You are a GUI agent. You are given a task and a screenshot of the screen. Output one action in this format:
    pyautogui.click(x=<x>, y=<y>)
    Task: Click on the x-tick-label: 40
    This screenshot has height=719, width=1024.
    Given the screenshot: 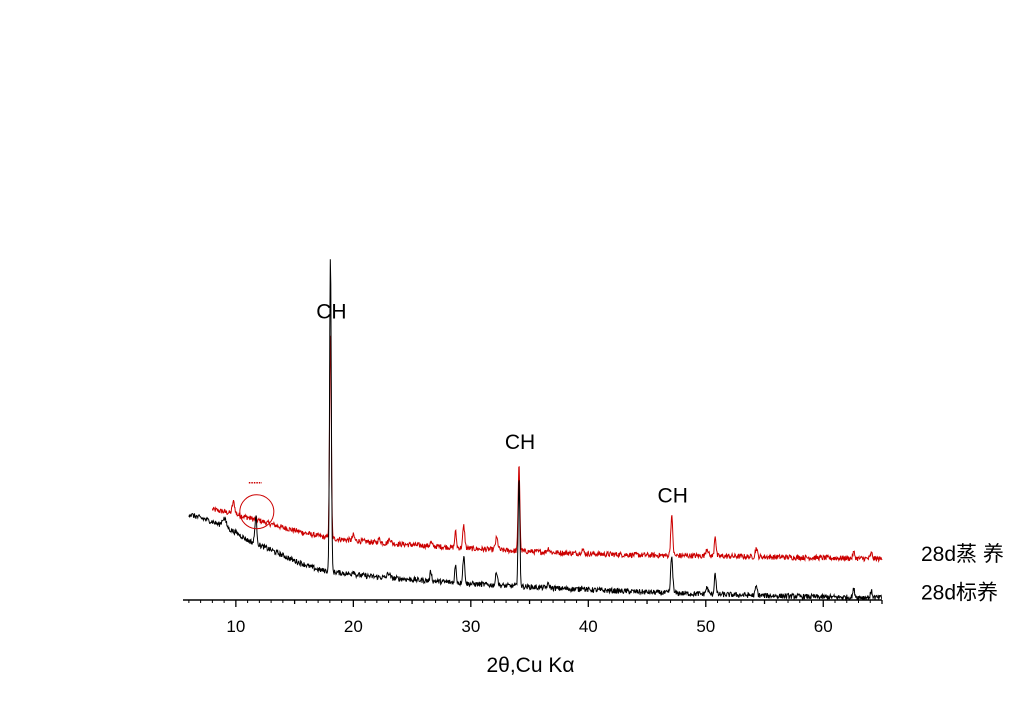 What is the action you would take?
    pyautogui.click(x=588, y=626)
    